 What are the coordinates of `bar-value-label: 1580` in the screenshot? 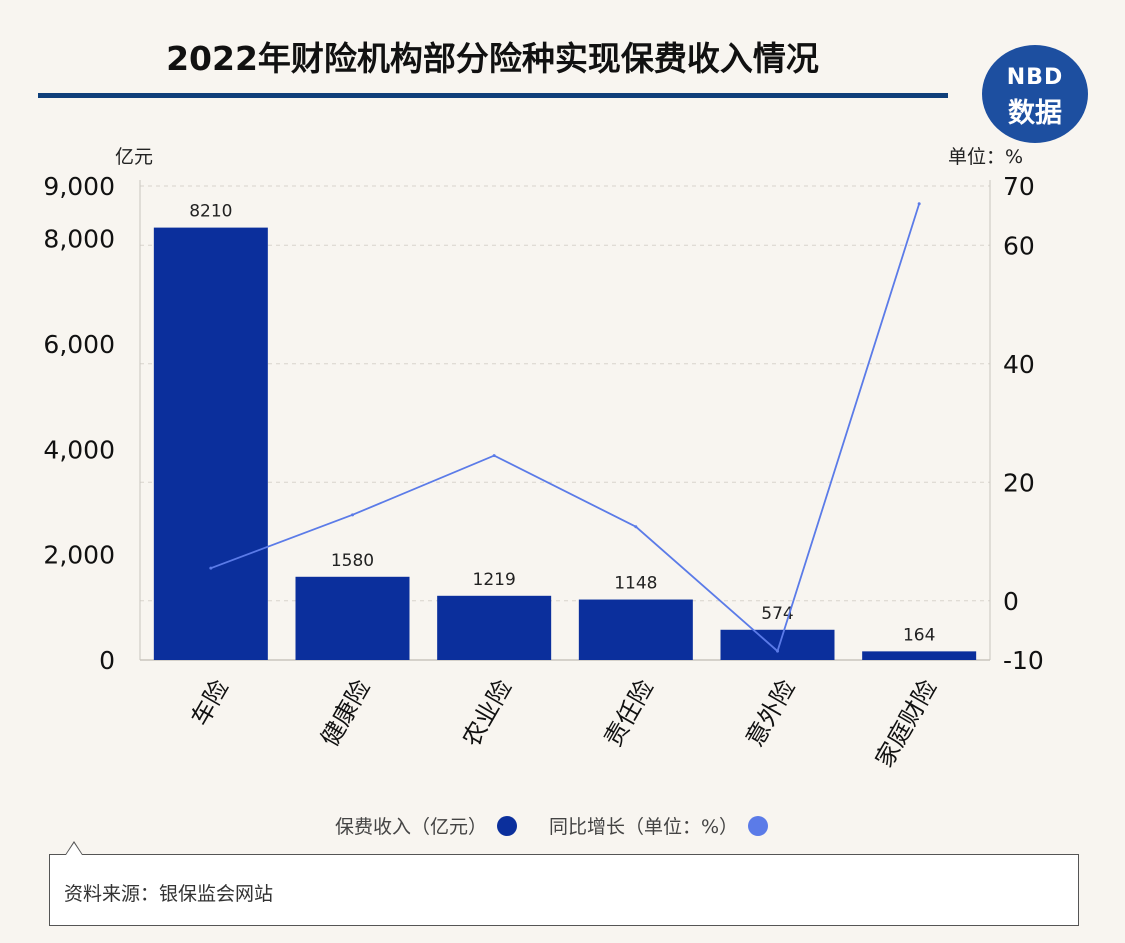 It's located at (352, 561).